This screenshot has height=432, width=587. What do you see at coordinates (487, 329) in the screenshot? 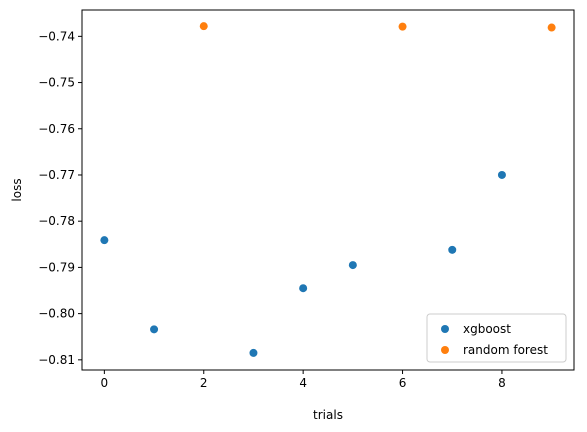
I see `legend-label: xgboost` at bounding box center [487, 329].